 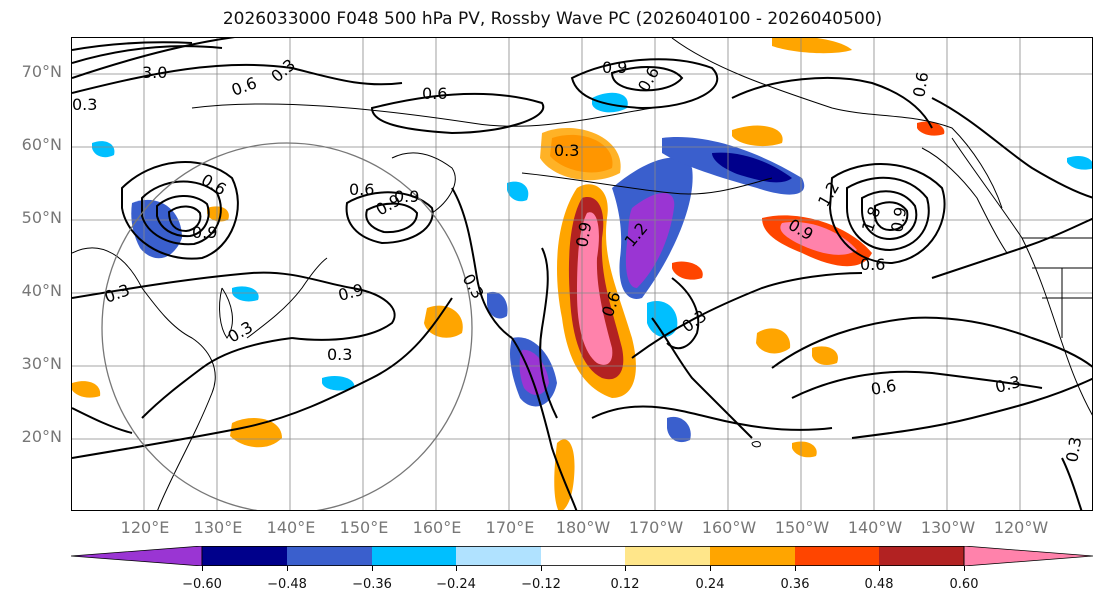 What do you see at coordinates (1021, 276) in the screenshot?
I see `coast-na-west` at bounding box center [1021, 276].